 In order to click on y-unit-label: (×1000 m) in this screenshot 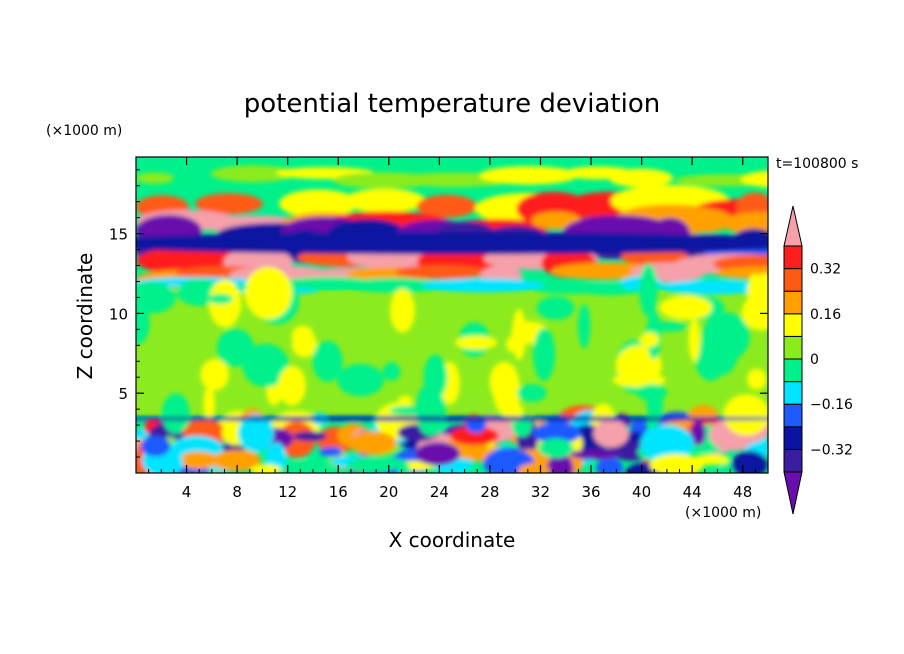, I will do `click(84, 131)`.